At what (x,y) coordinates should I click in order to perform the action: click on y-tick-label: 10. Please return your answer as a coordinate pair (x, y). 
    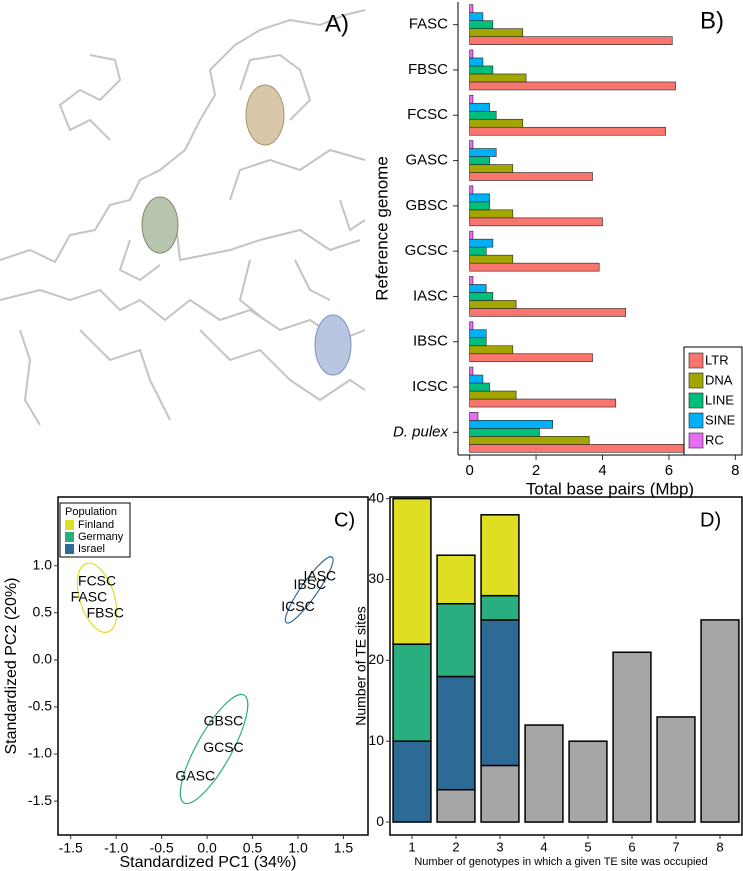
    Looking at the image, I should click on (376, 740).